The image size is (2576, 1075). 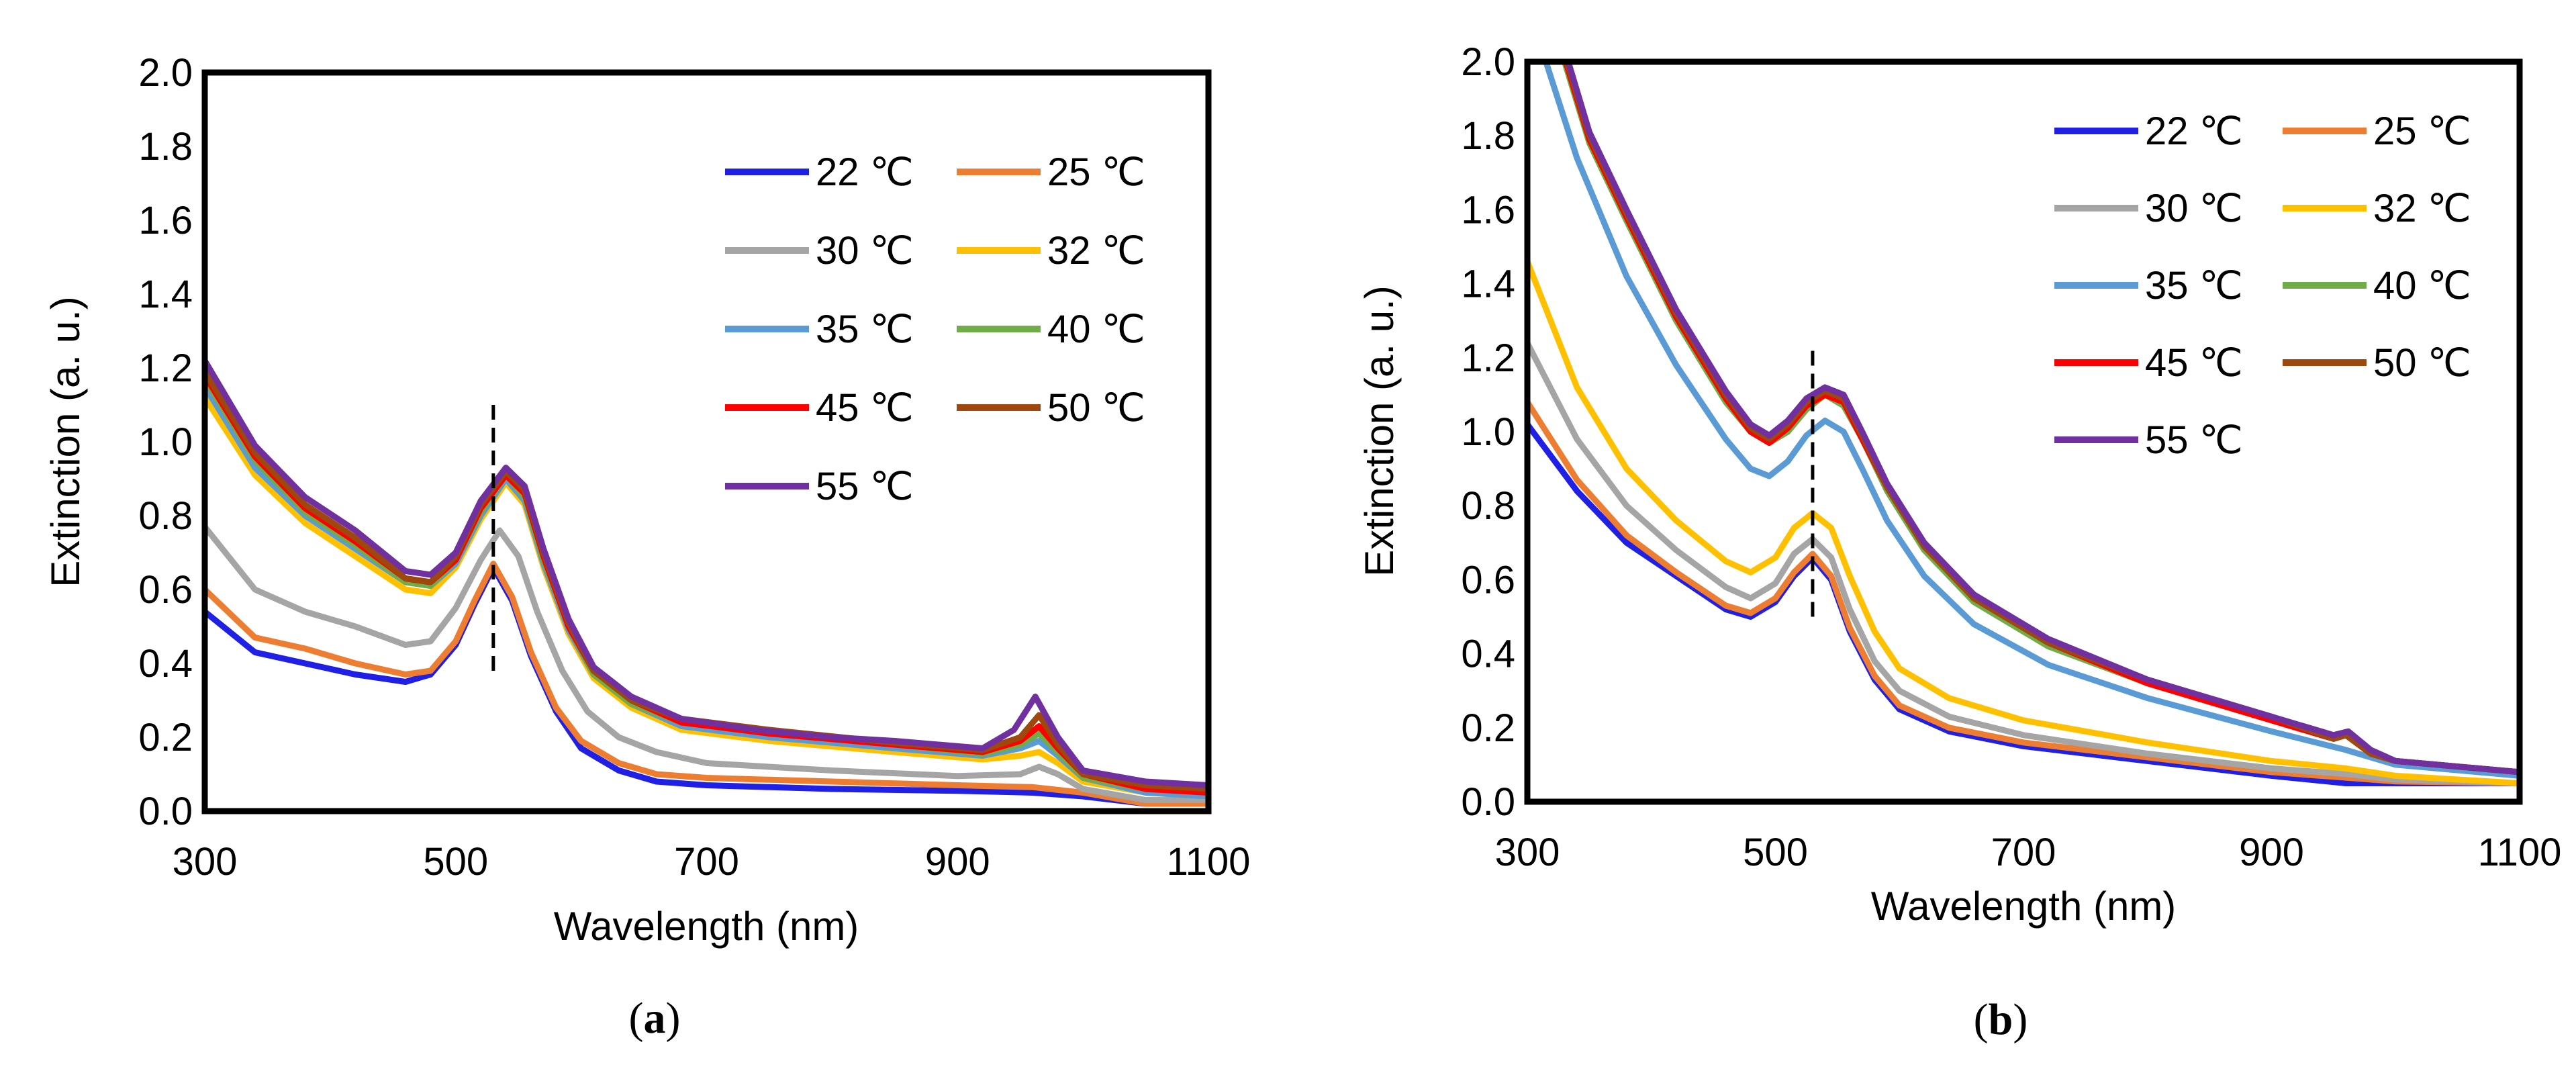 I want to click on panel-b-x-ticks: 300 500 700 900 1100, so click(x=2028, y=852).